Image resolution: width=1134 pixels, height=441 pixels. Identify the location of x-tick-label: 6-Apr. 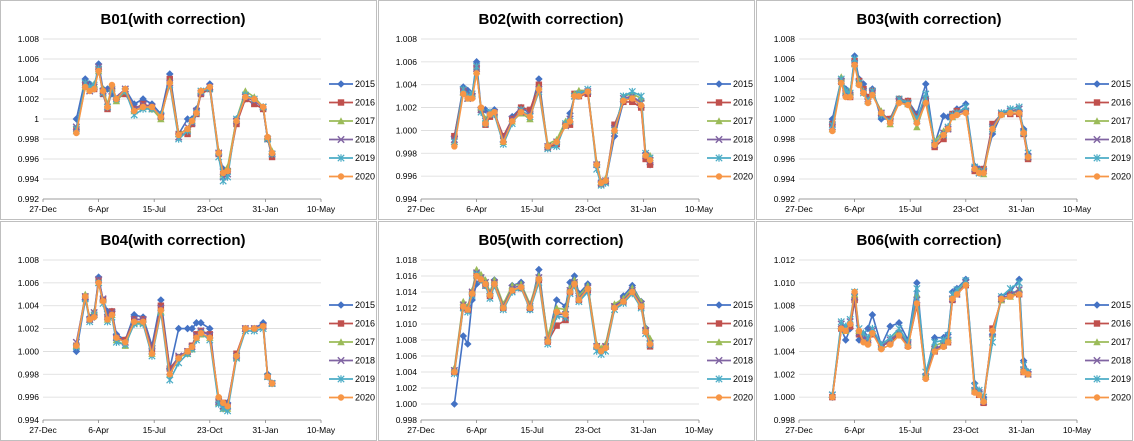
(98, 209).